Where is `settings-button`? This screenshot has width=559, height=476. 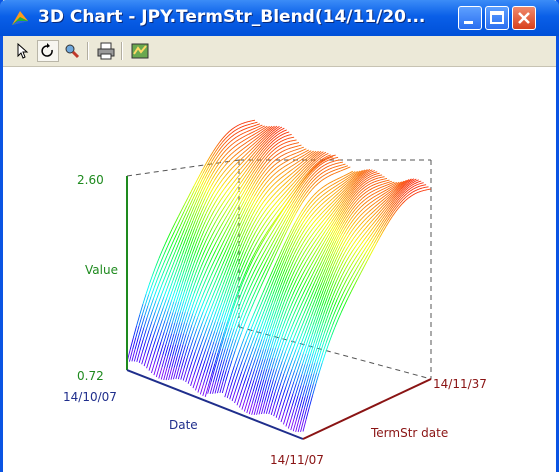 settings-button is located at coordinates (140, 51).